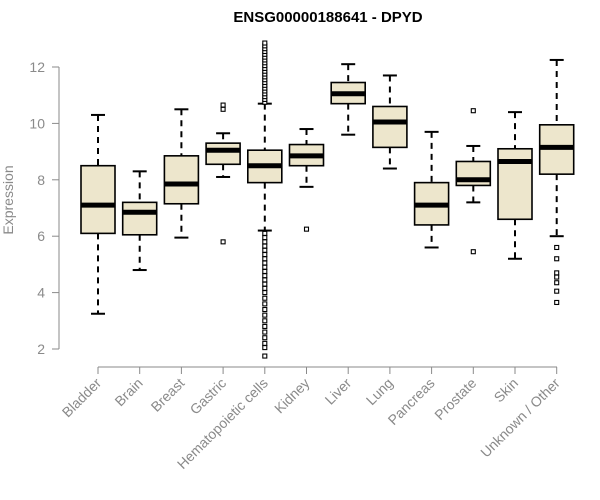  I want to click on box-breast, so click(181, 173).